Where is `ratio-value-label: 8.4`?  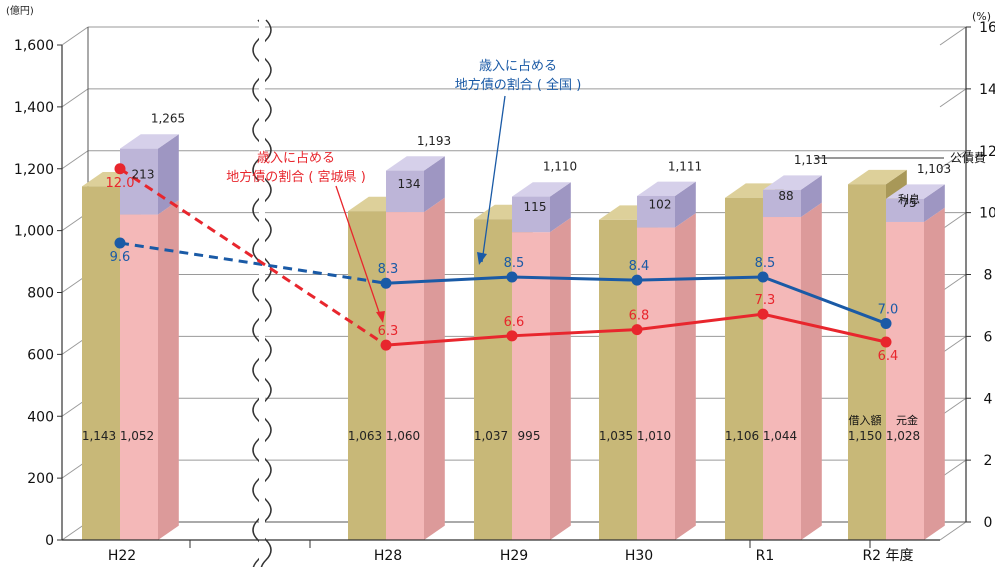 ratio-value-label: 8.4 is located at coordinates (639, 266).